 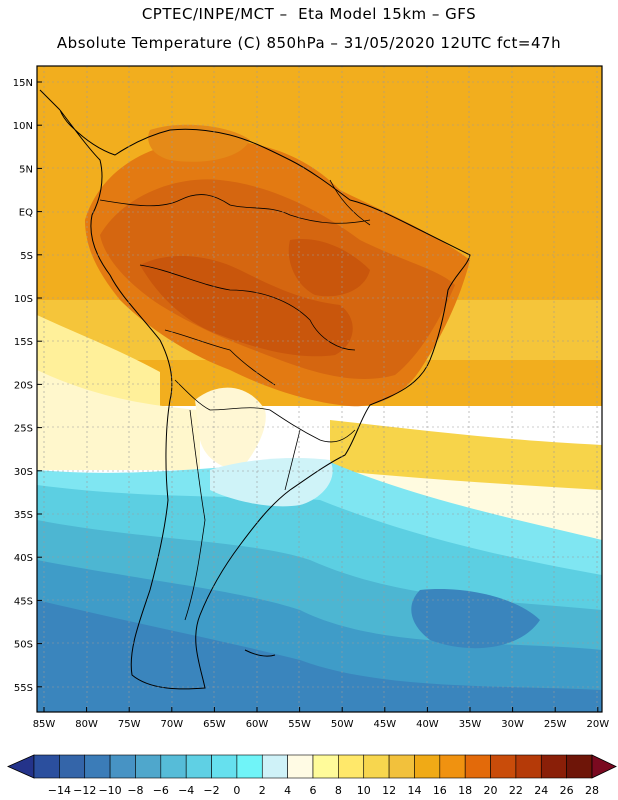 What do you see at coordinates (23, 515) in the screenshot?
I see `lat-label-35s: 35S` at bounding box center [23, 515].